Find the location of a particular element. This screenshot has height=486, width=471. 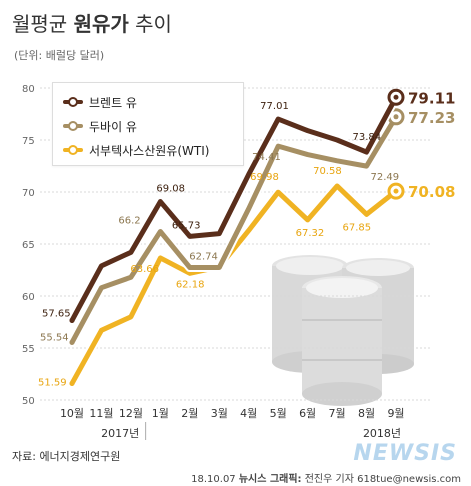

x-tick-label: 9월 is located at coordinates (395, 413).